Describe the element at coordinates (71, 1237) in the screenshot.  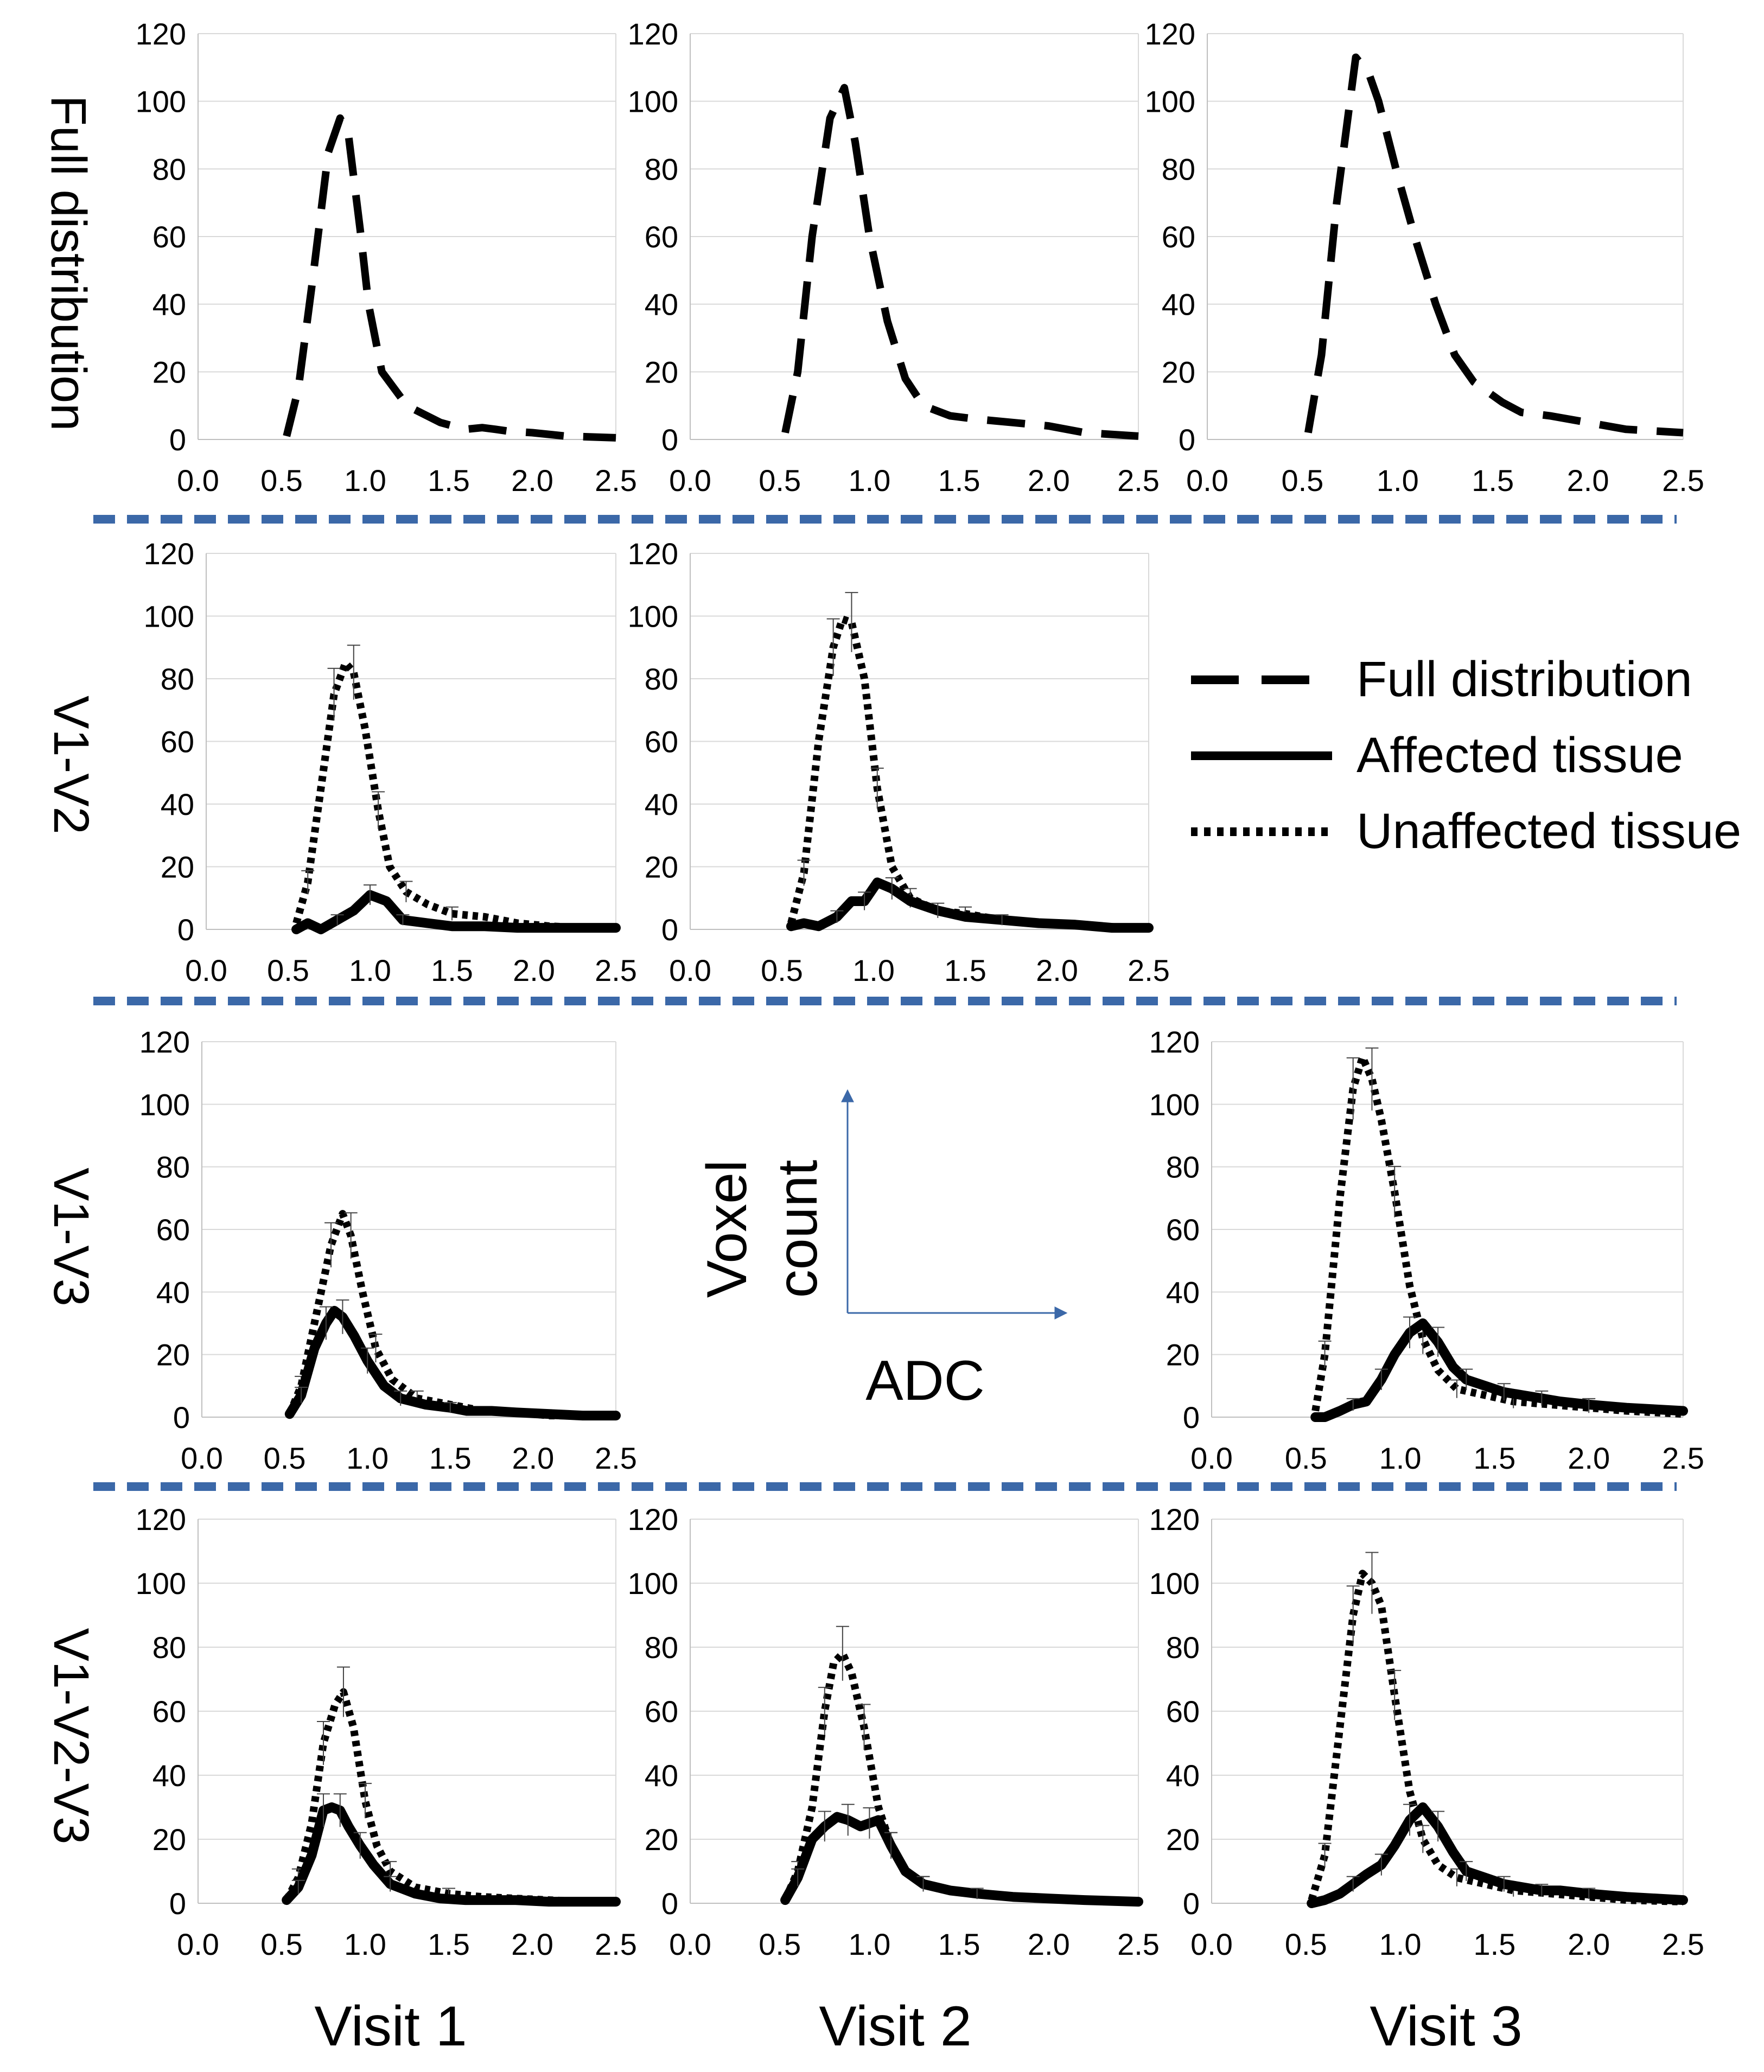
I see `row-label-v1v3: V1-V3` at that location.